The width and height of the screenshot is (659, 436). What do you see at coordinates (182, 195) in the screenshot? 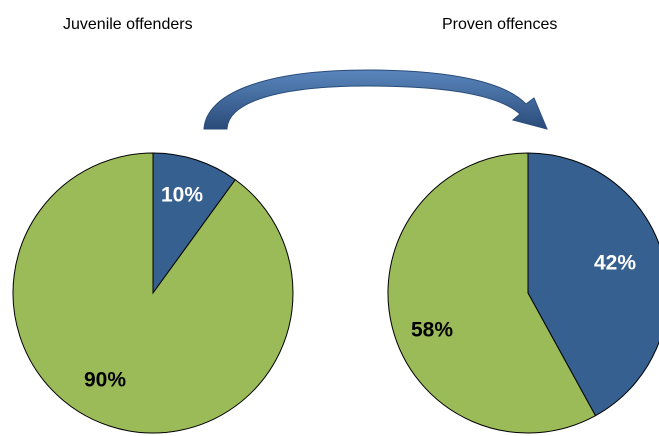
I see `slice-label-0-0: 10%` at bounding box center [182, 195].